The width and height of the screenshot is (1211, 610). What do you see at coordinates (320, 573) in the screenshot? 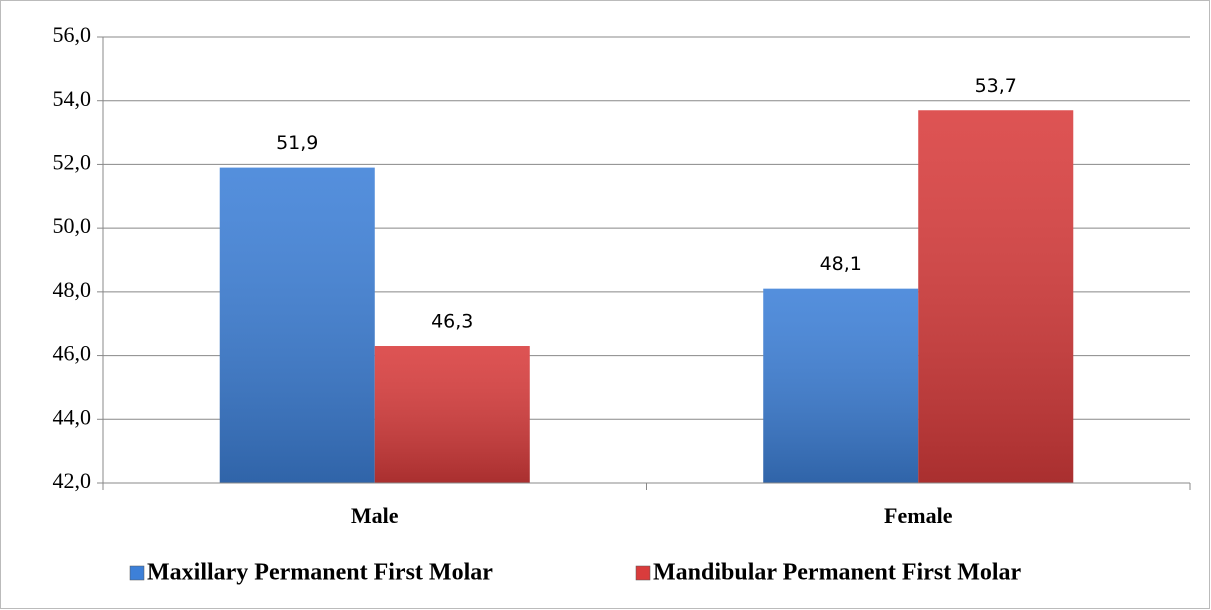
I see `legend-label: Maxillary Permanent First Molar` at bounding box center [320, 573].